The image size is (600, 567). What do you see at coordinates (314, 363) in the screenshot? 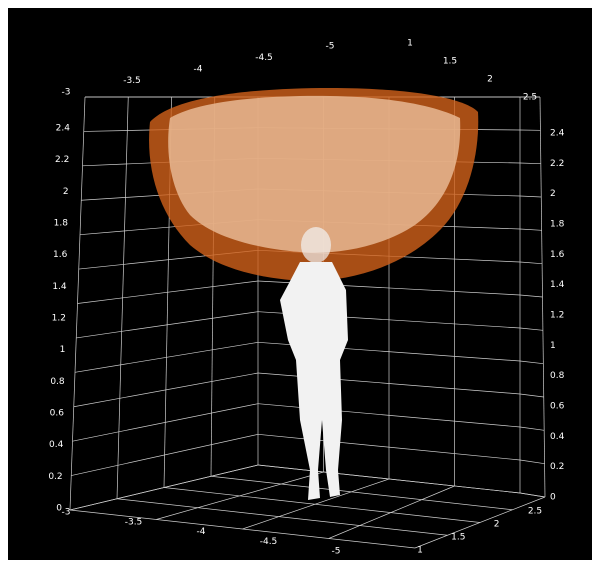
I see `human-figure` at bounding box center [314, 363].